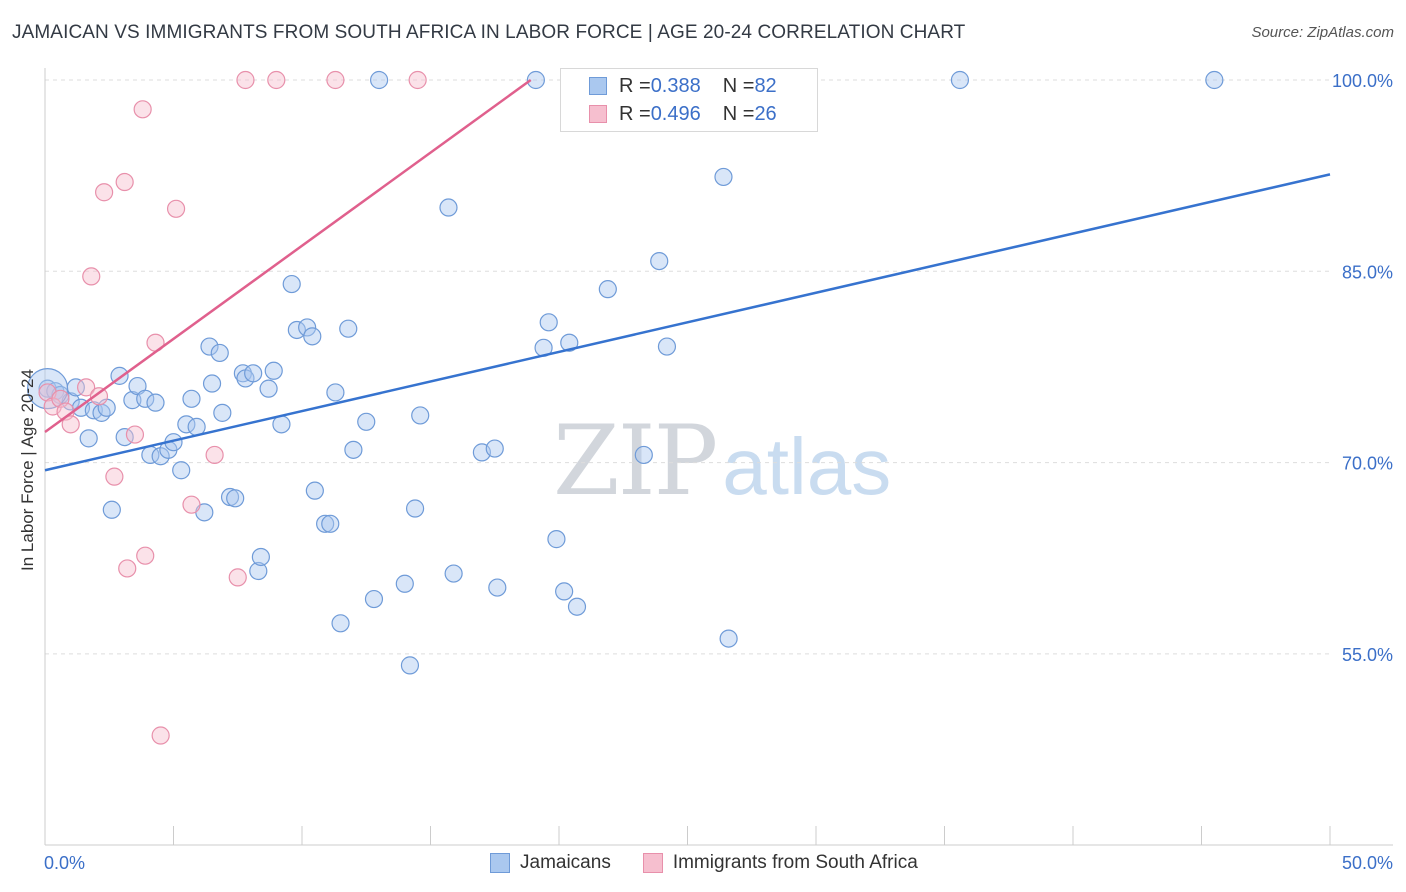 The width and height of the screenshot is (1406, 892). What do you see at coordinates (550, 863) in the screenshot?
I see `legend-item-jamaicans: Jamaicans` at bounding box center [550, 863].